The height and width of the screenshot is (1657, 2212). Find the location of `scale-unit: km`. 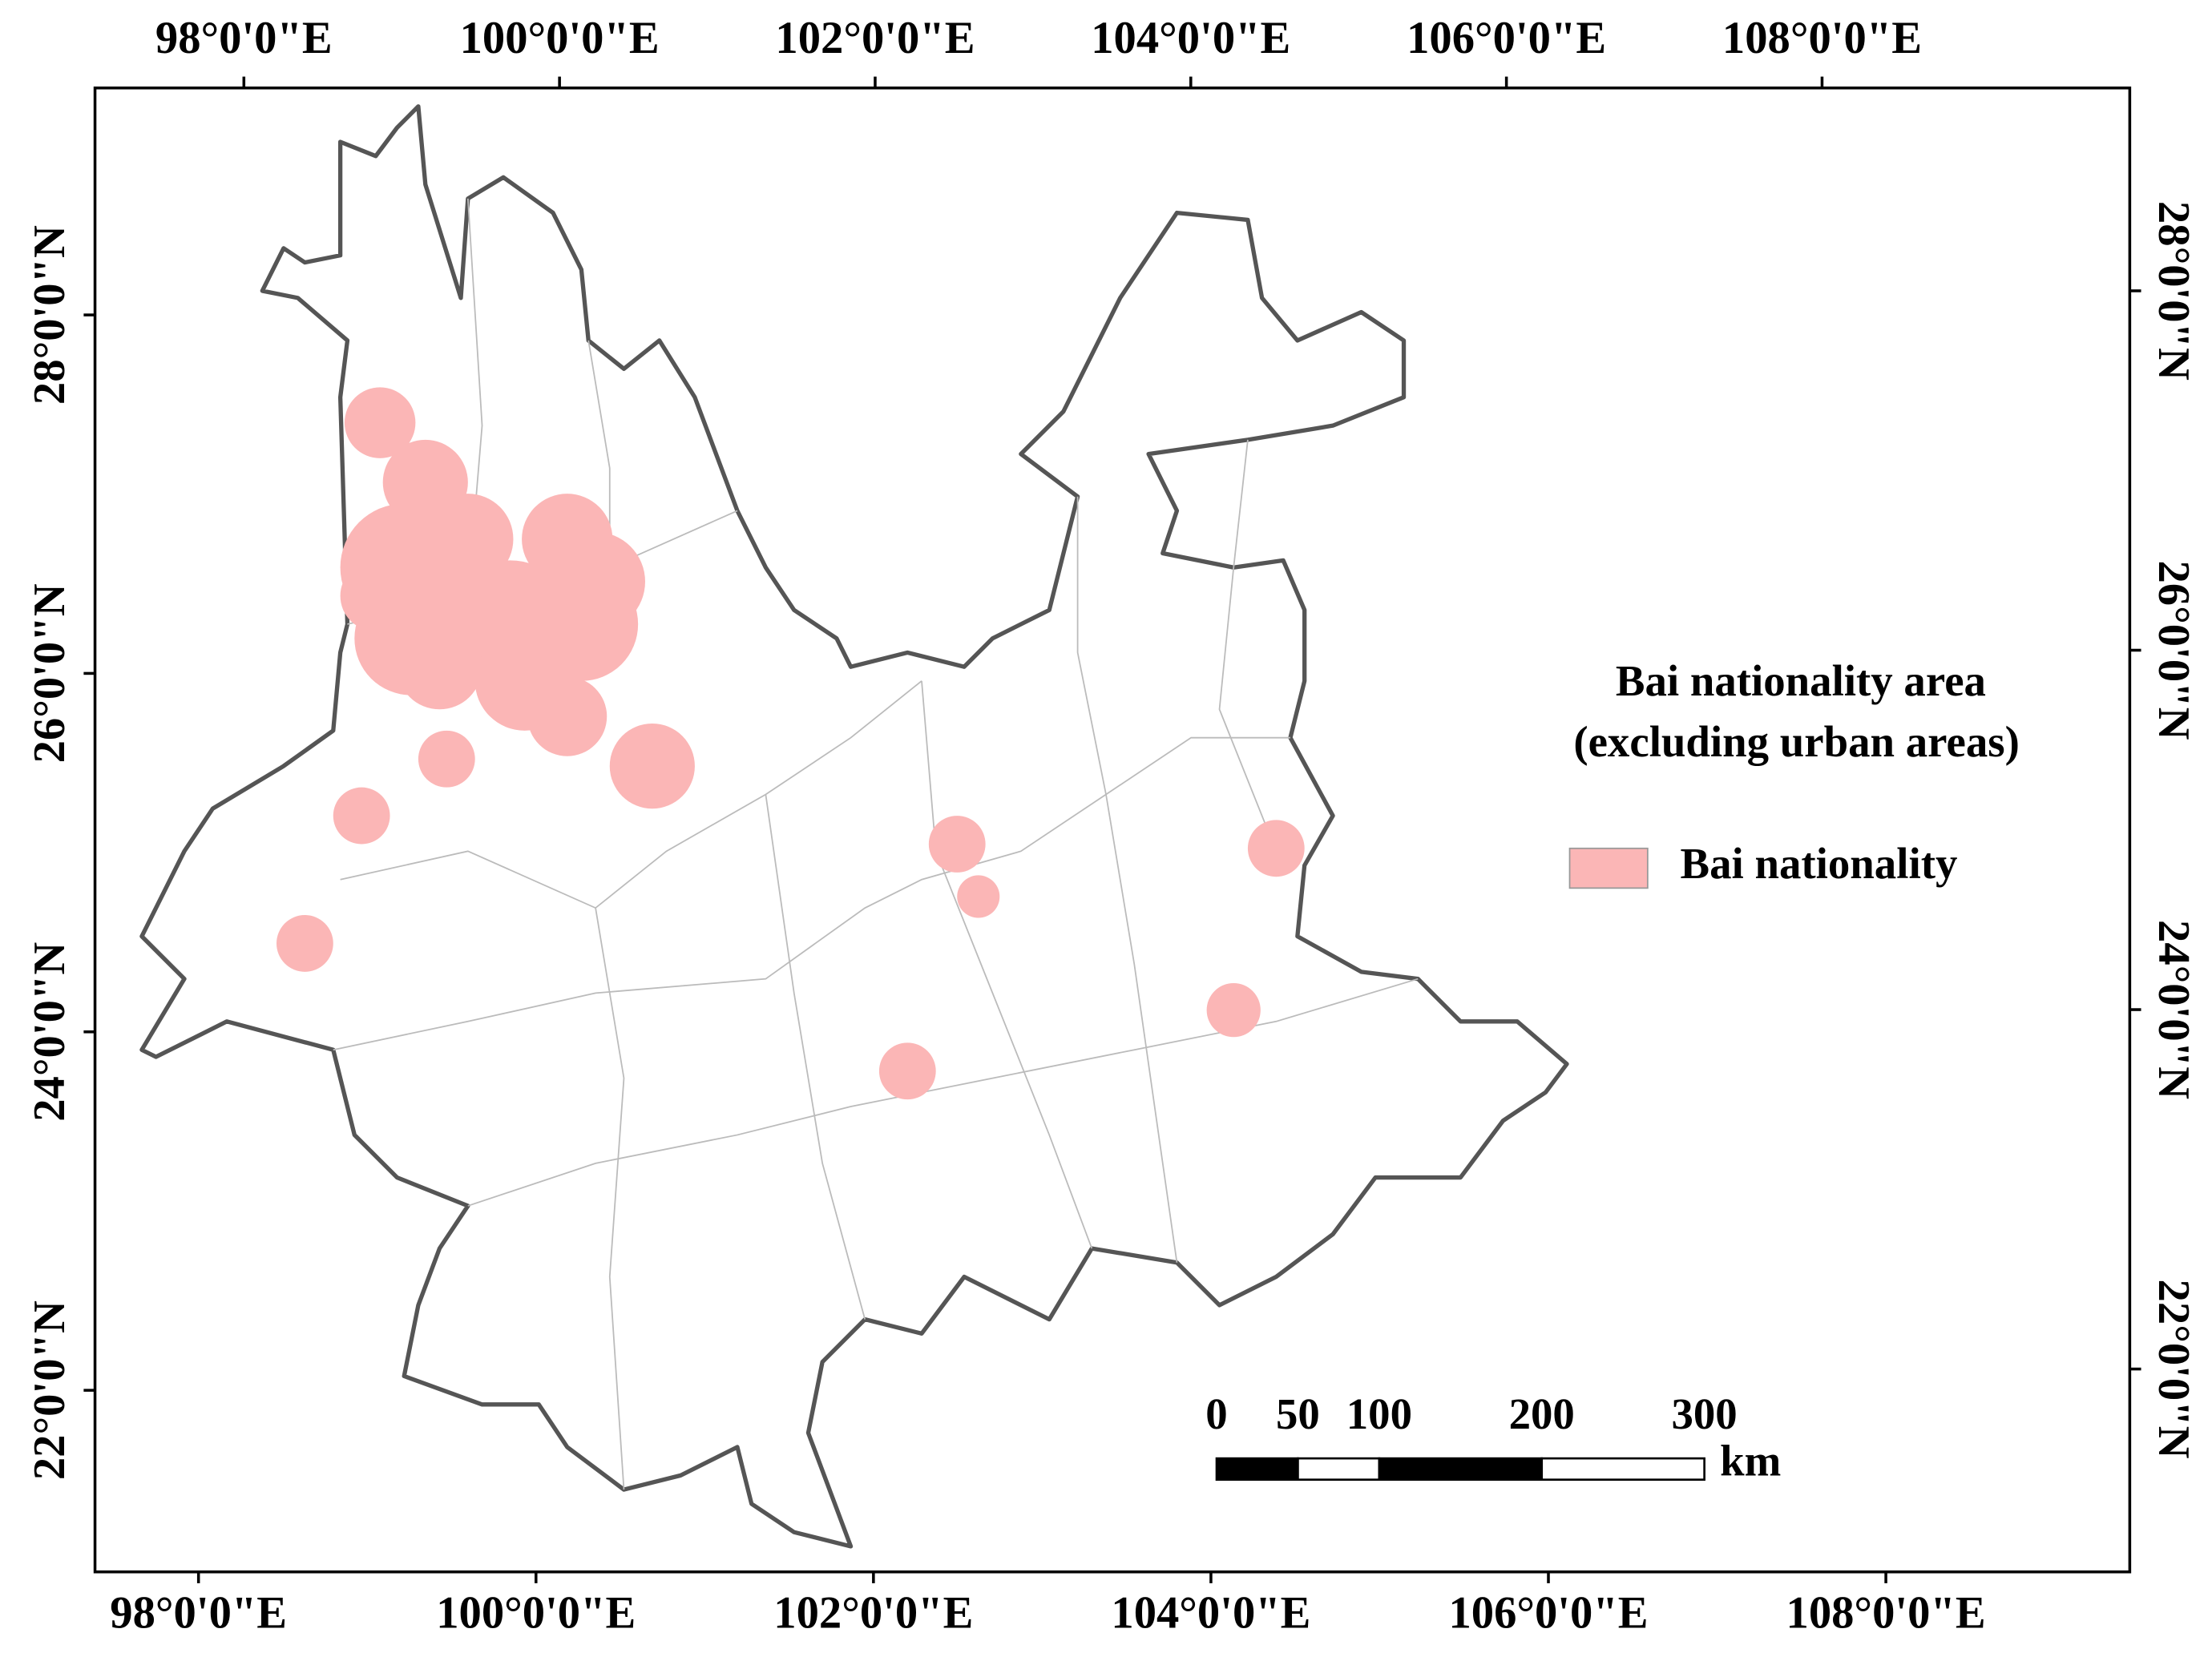

scale-unit: km is located at coordinates (1750, 1461).